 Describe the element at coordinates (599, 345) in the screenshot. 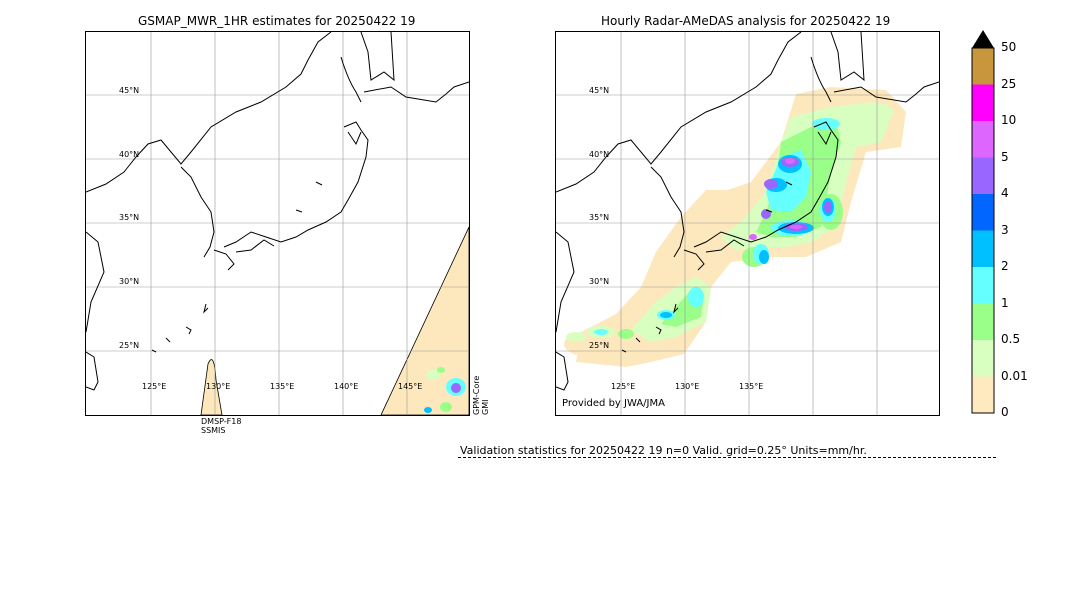

I see `right-lat-label-25: 25°N` at that location.